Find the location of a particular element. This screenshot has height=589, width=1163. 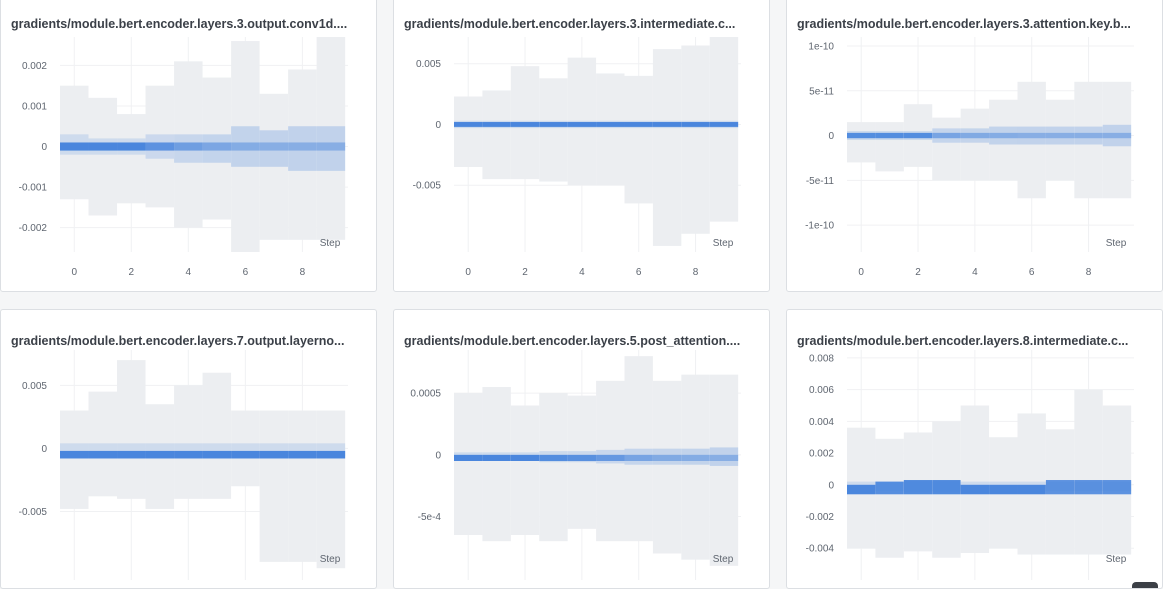

y-tick-label: -0.001 is located at coordinates (33, 188).